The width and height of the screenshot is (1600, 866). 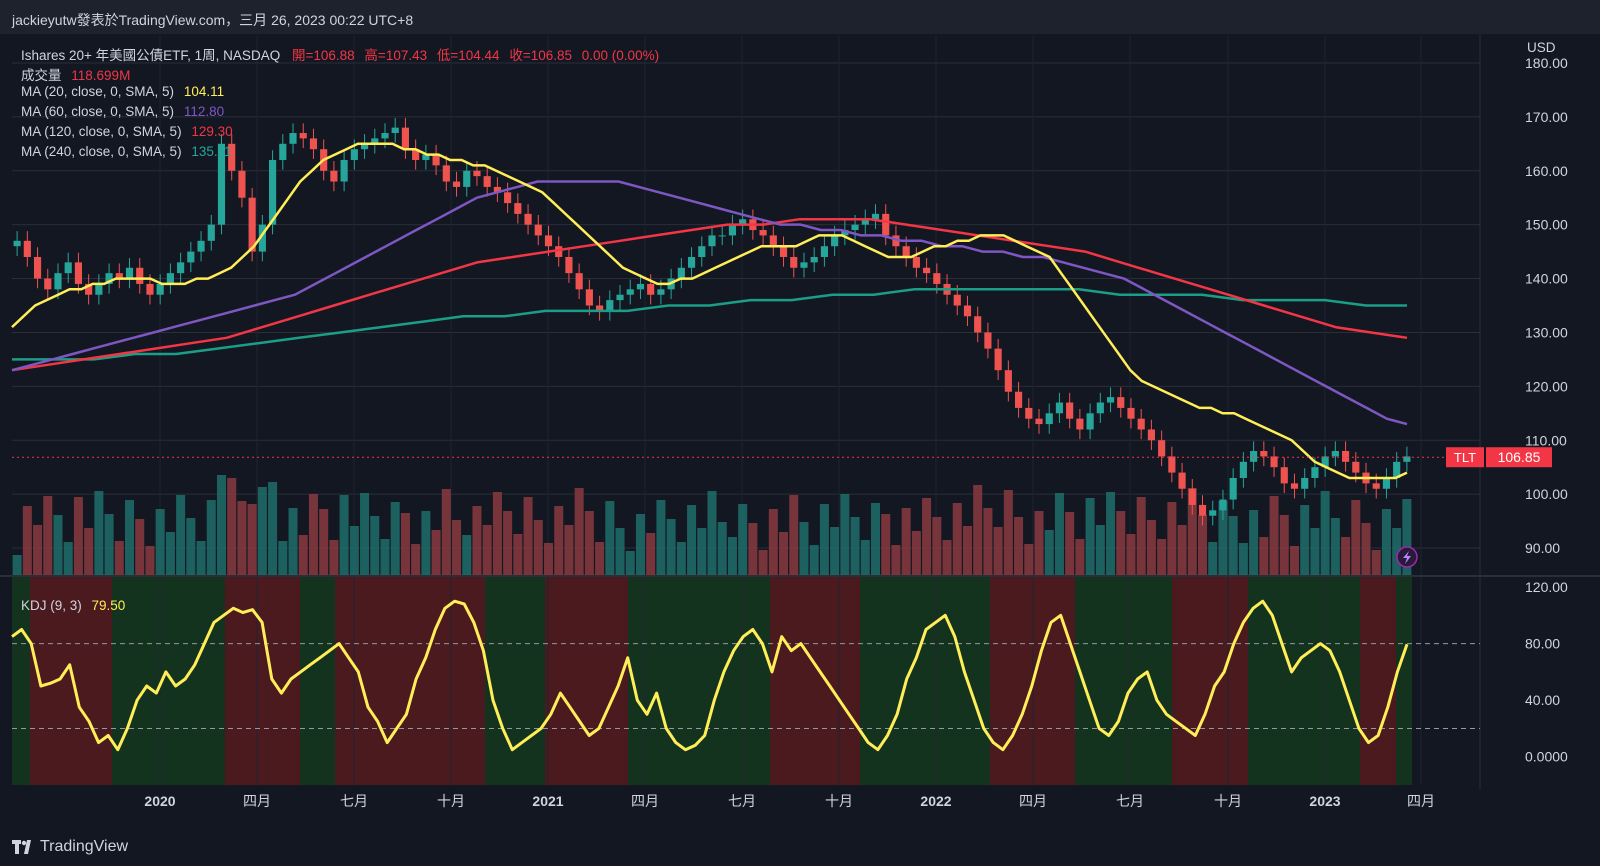 I want to click on low-label: 低=, so click(x=447, y=55).